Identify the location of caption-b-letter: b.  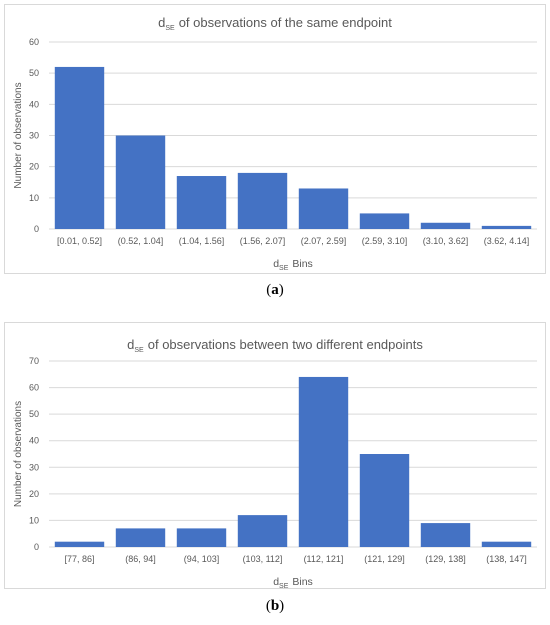
(275, 606).